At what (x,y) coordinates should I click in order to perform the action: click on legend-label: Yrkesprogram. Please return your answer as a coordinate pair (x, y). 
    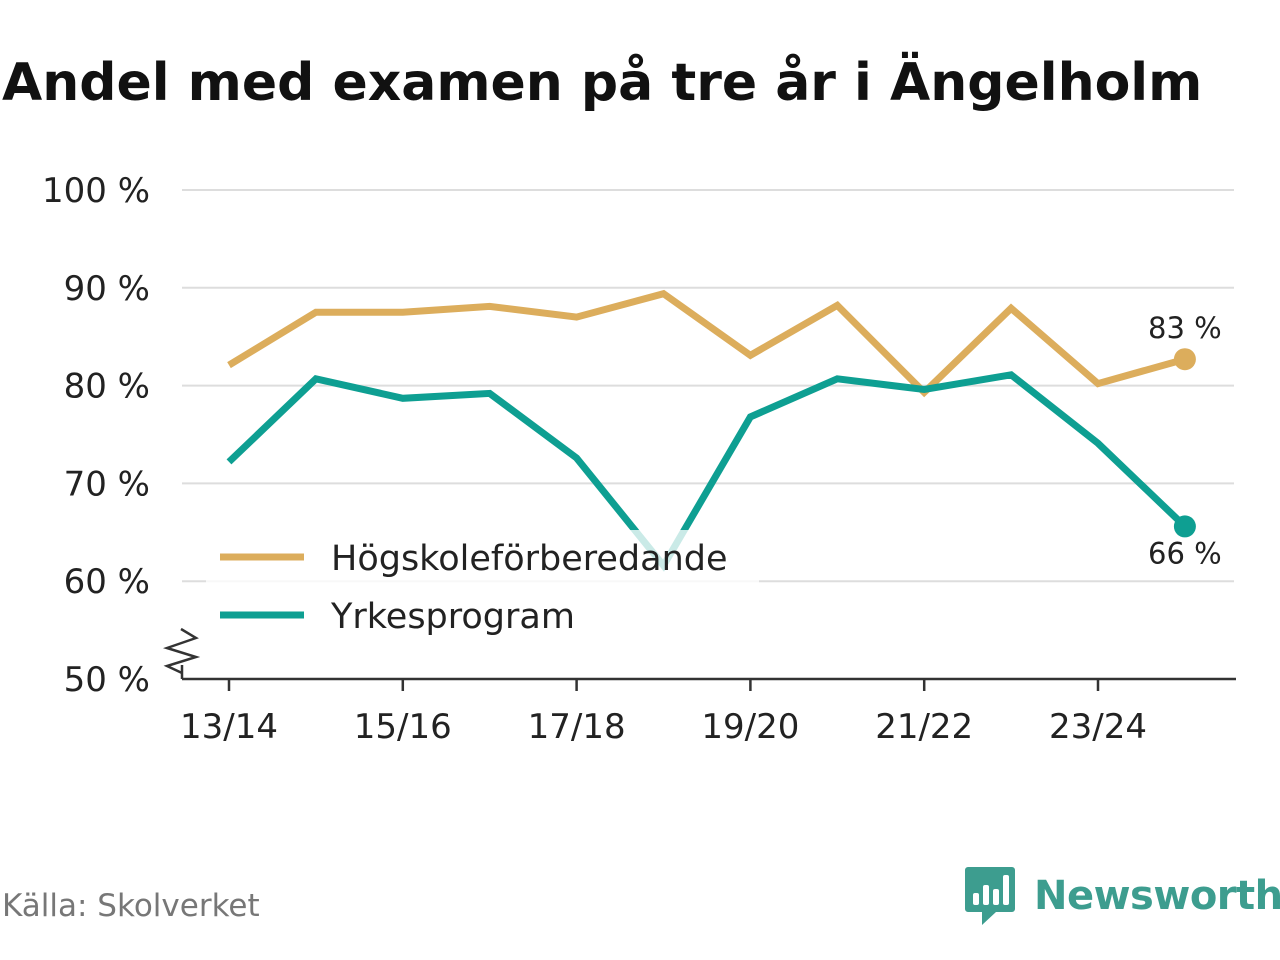
    Looking at the image, I should click on (452, 617).